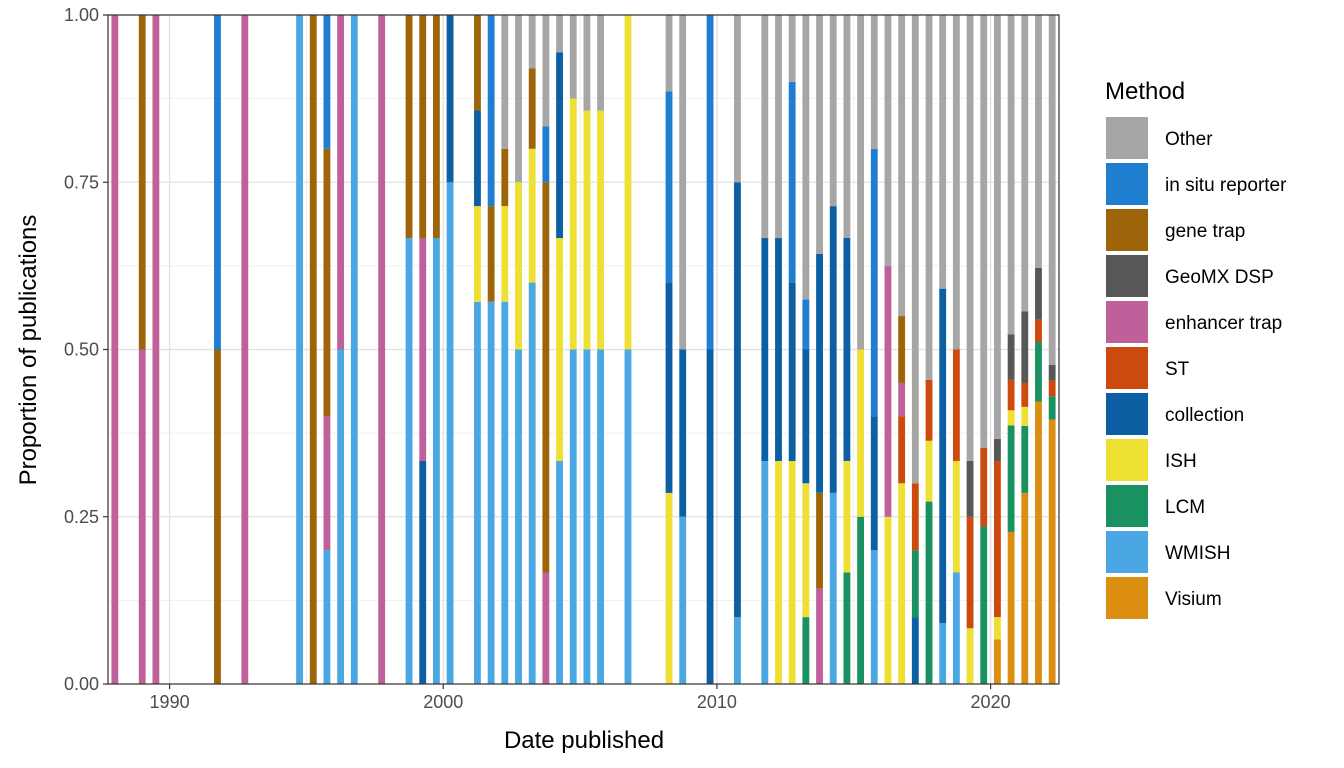 The image size is (1344, 768). Describe the element at coordinates (1127, 184) in the screenshot. I see `legend-swatch-in-situ-reporter` at that location.